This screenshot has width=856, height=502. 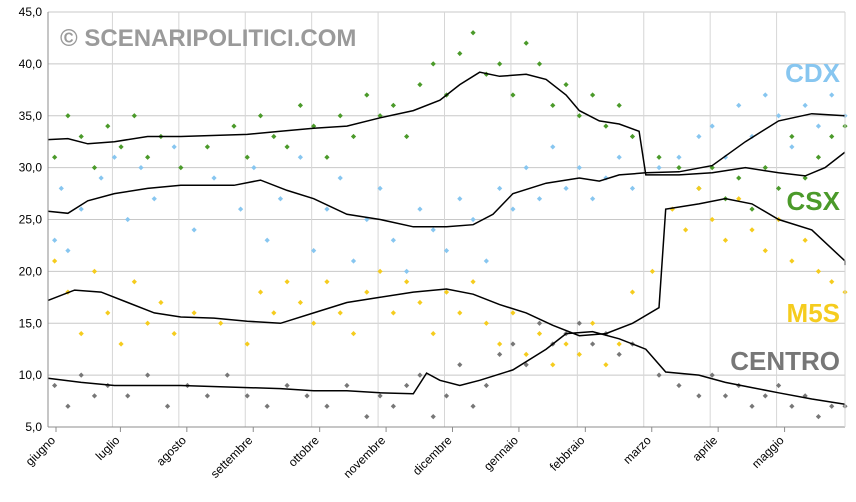 I want to click on legend: CDX CSX M5S CENTRO, so click(x=785, y=217).